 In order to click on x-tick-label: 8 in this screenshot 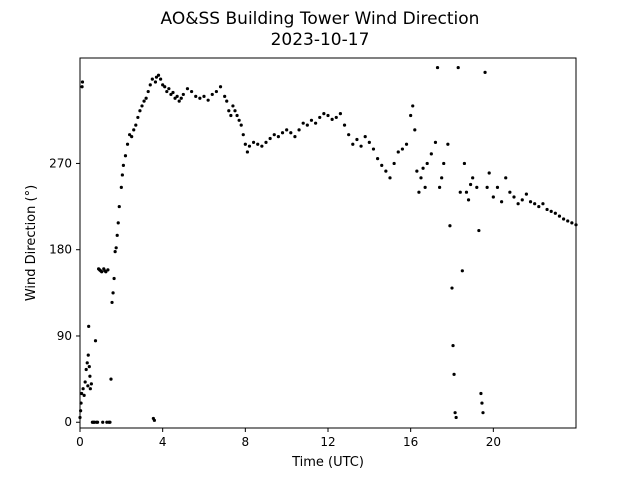, I will do `click(246, 442)`.